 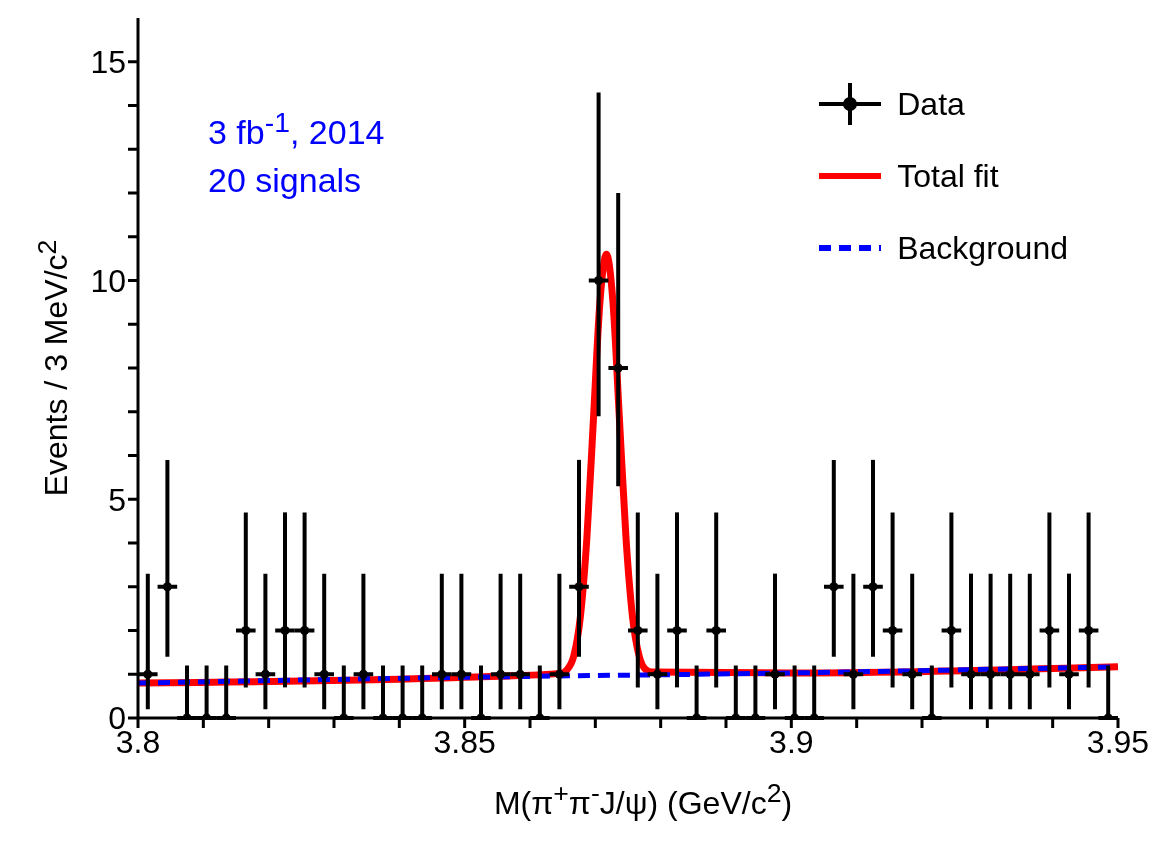 What do you see at coordinates (931, 104) in the screenshot?
I see `legend-label: Data` at bounding box center [931, 104].